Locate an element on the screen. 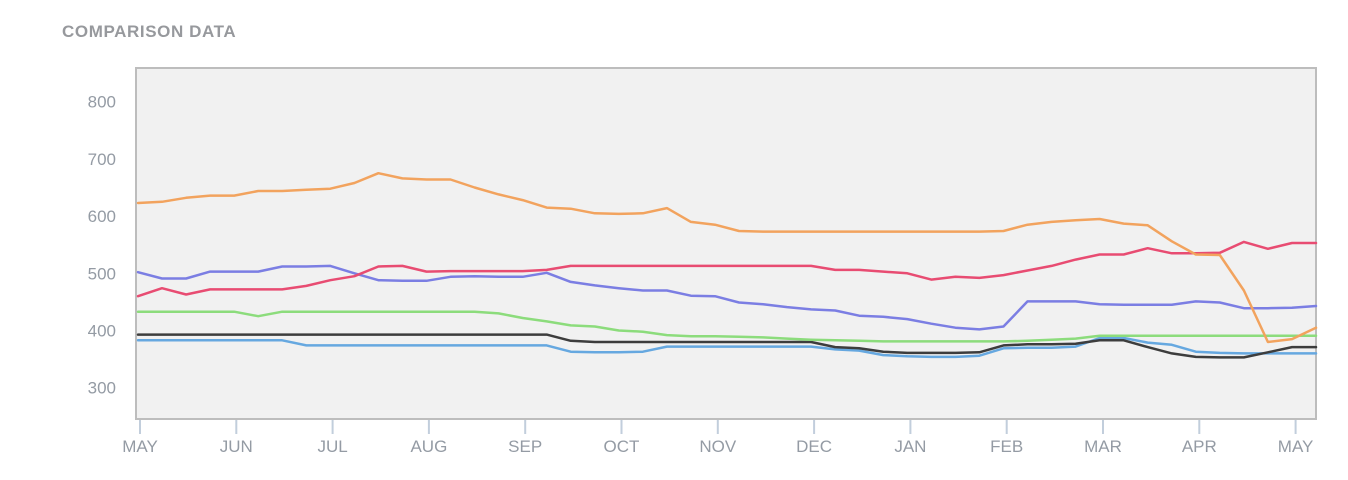 The image size is (1348, 480). series-line-black is located at coordinates (727, 346).